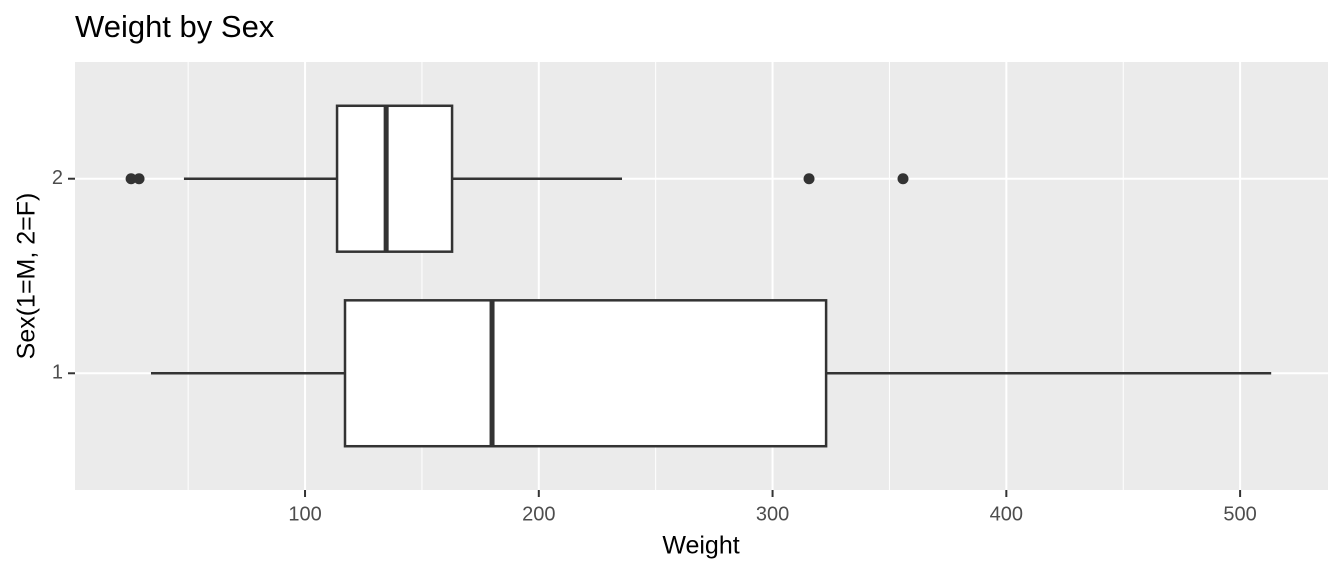  I want to click on x-tick-label: 300, so click(772, 514).